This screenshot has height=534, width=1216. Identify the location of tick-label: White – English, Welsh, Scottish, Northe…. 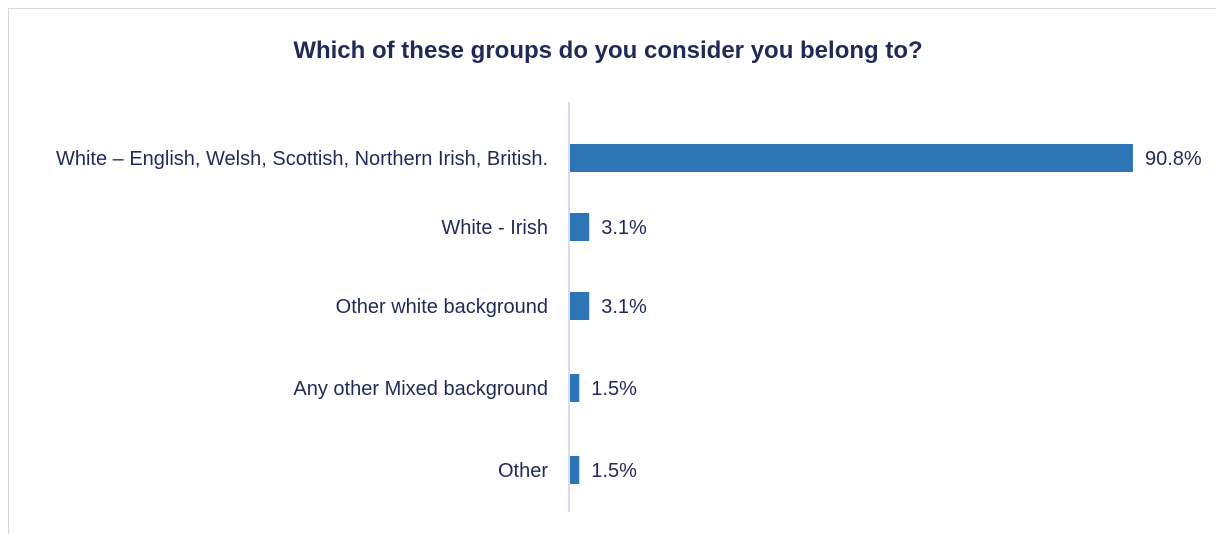
(302, 159).